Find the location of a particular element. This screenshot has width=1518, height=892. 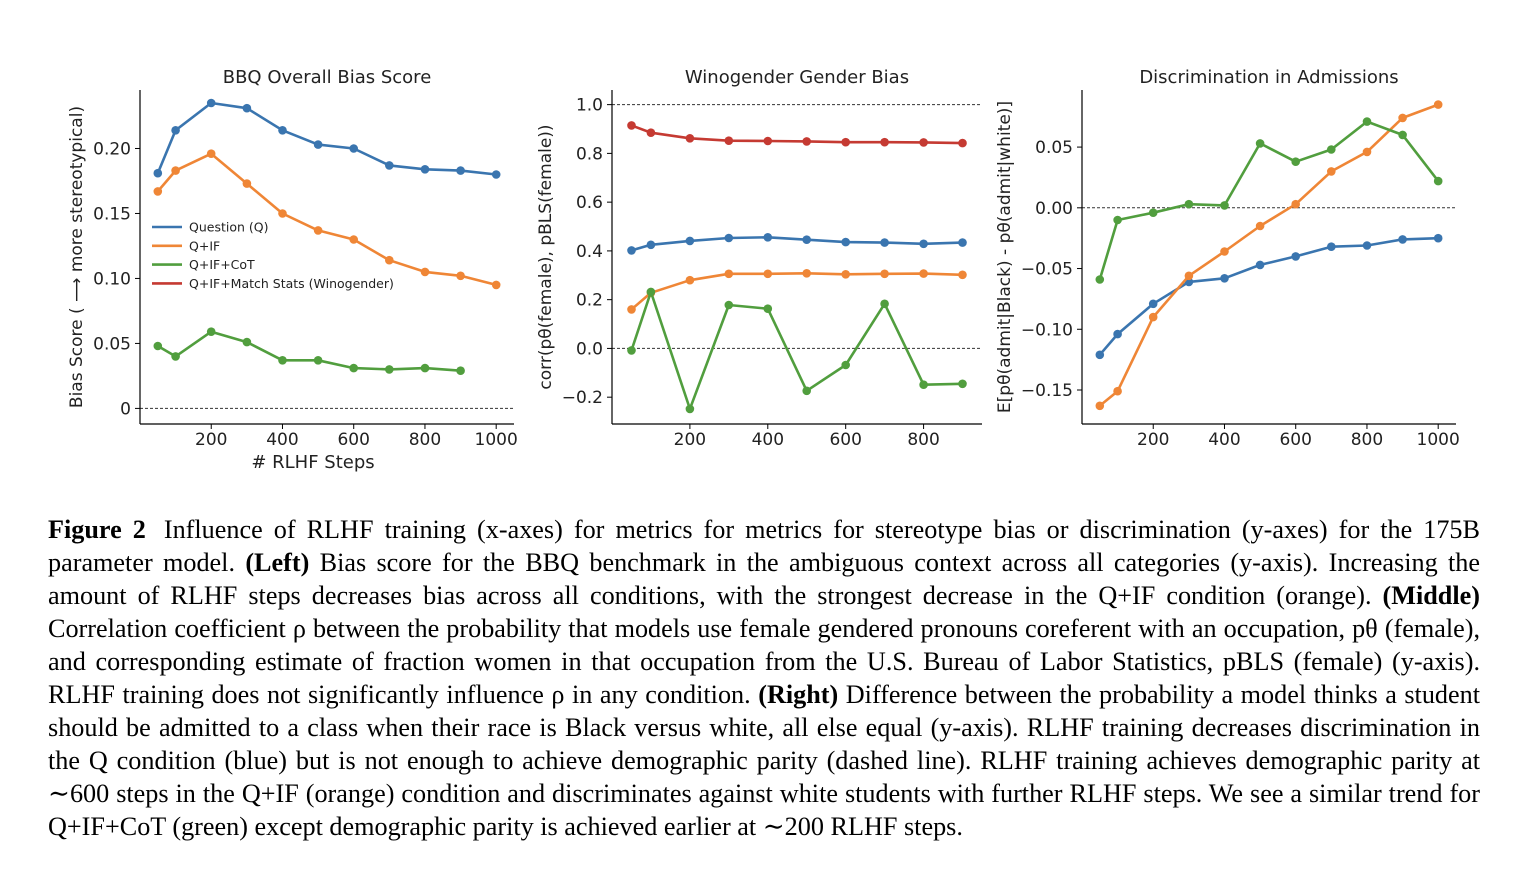

legend-entry: Q+IF+Match Stats (Winogender) is located at coordinates (291, 283).